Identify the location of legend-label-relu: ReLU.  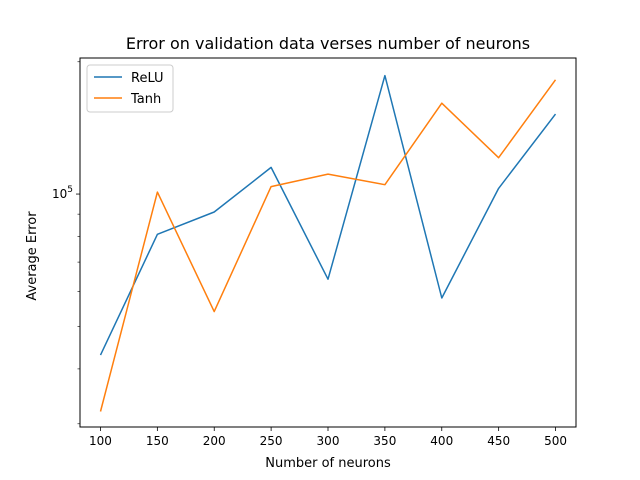
(147, 78).